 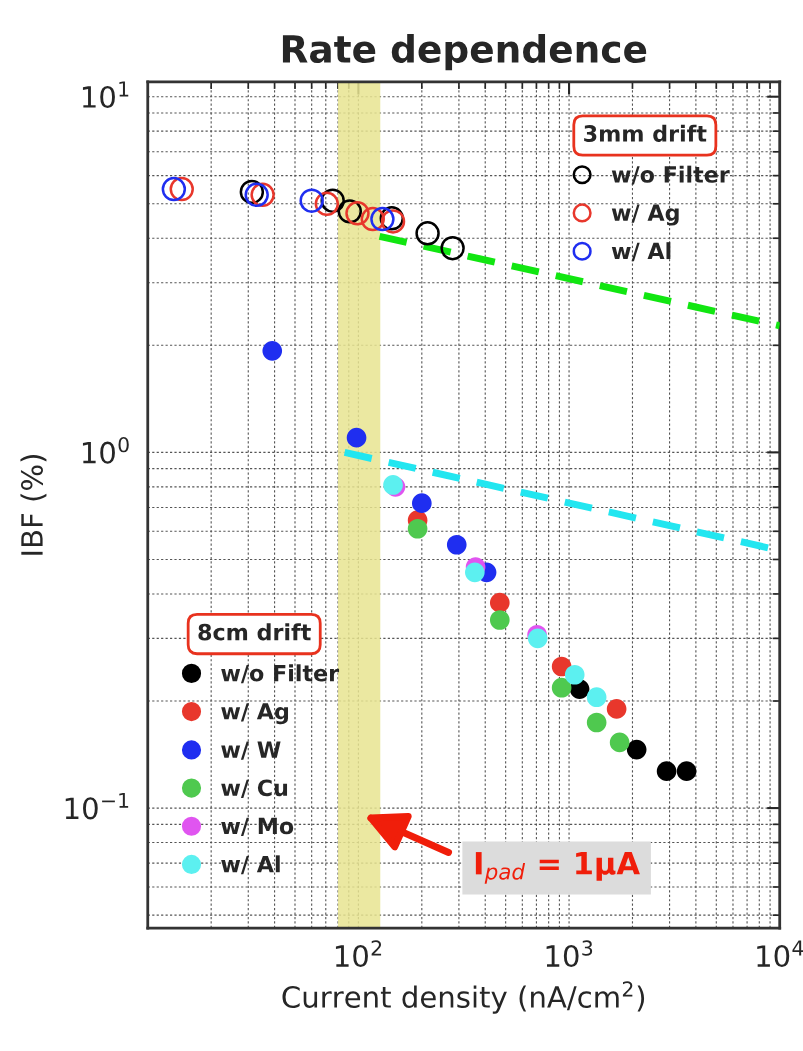 I want to click on legend-title: 8cm drift, so click(x=254, y=632).